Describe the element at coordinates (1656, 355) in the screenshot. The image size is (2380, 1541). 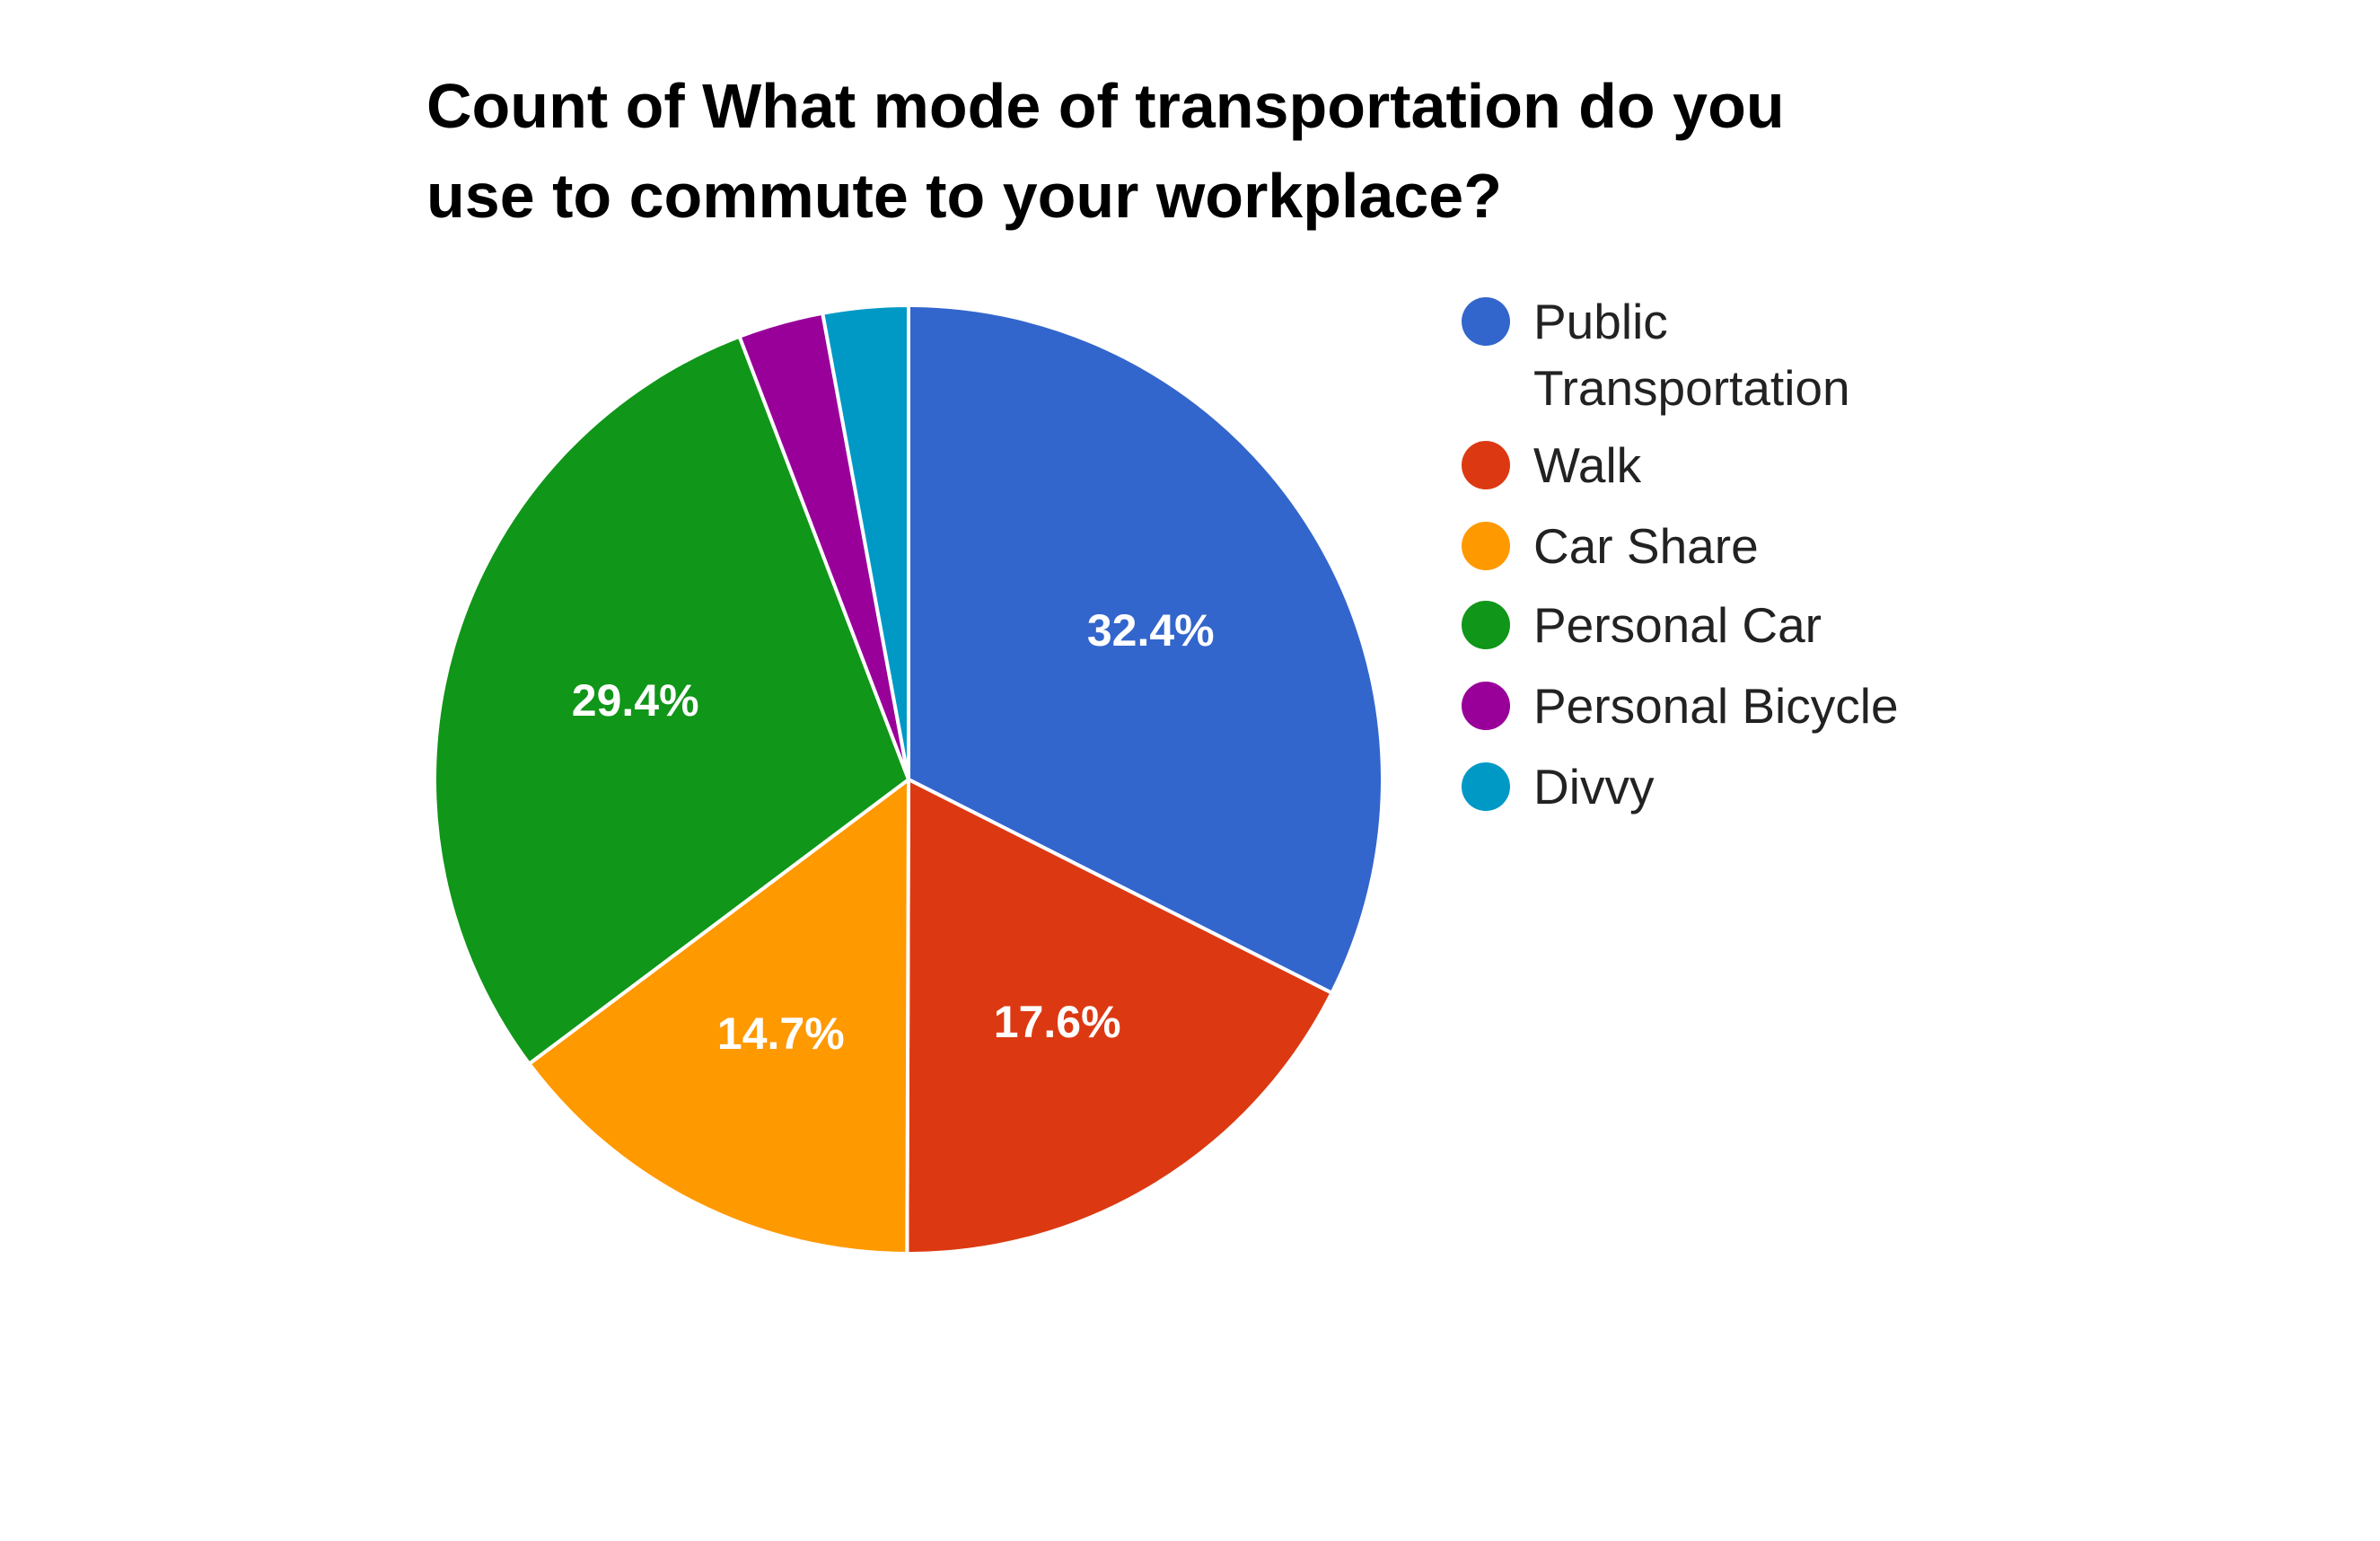
I see `legend-item-public-transportation: Public Transportation` at that location.